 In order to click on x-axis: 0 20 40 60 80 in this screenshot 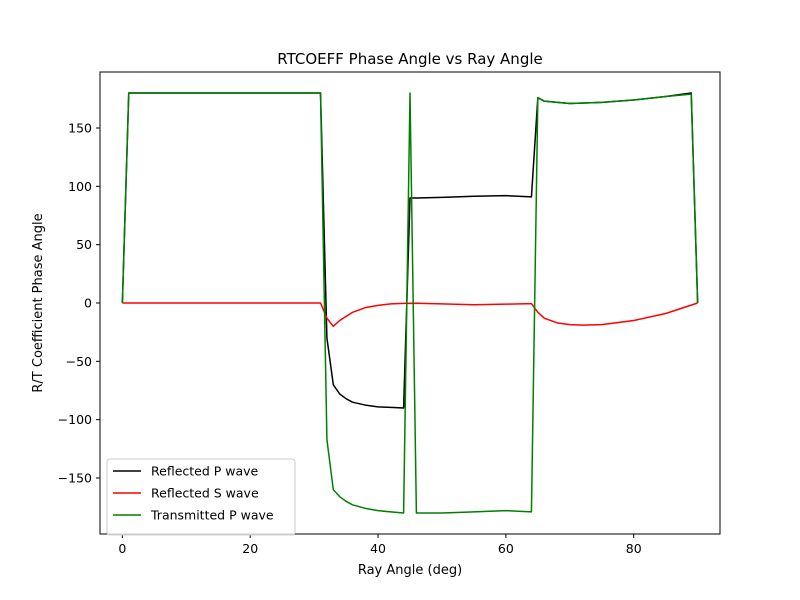, I will do `click(380, 545)`.